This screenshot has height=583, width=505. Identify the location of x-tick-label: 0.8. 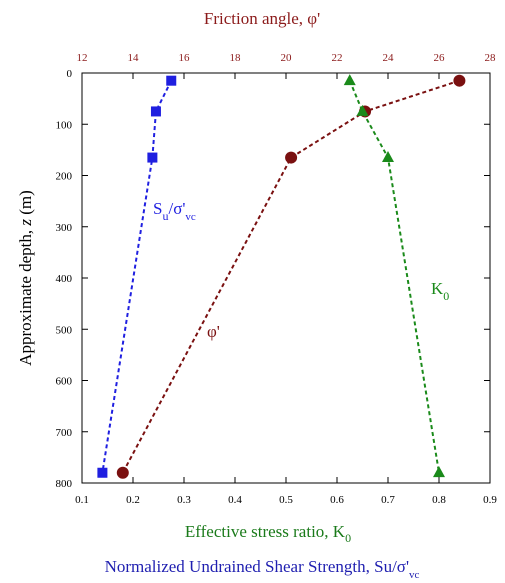
(439, 500).